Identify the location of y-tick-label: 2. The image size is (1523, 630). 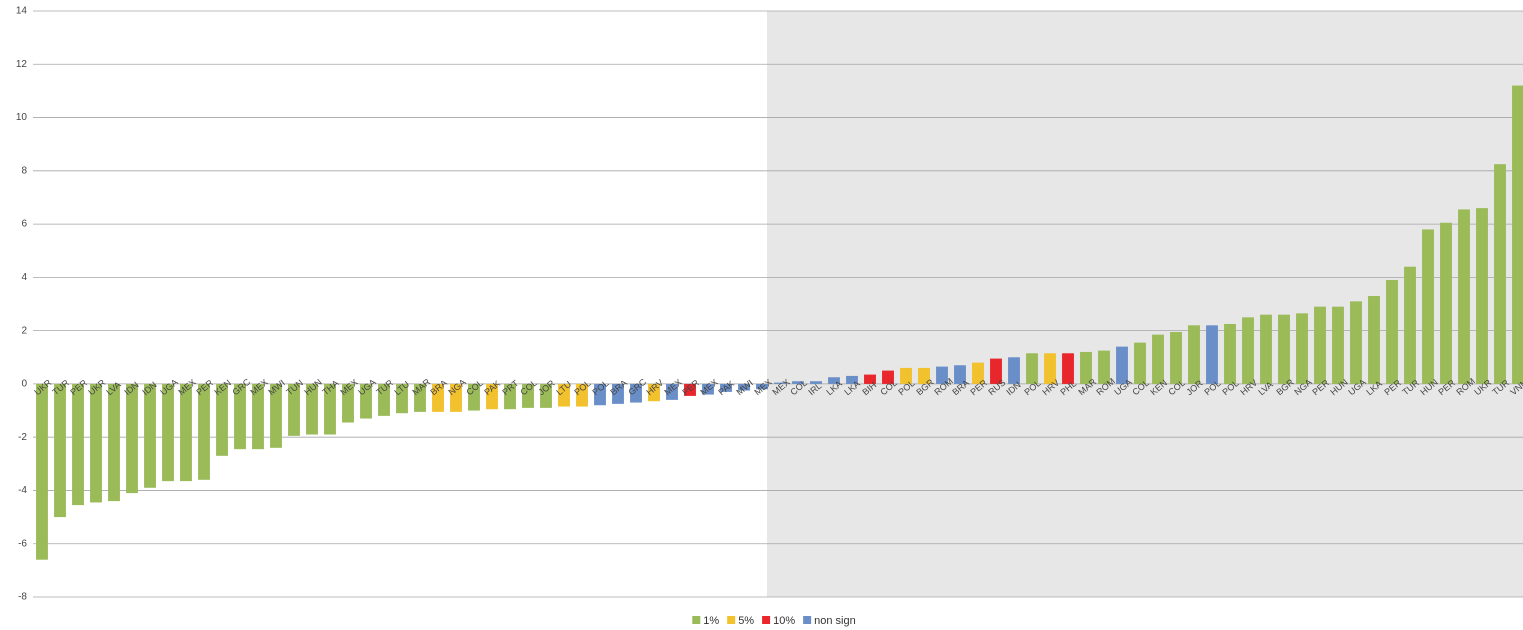
(24, 330).